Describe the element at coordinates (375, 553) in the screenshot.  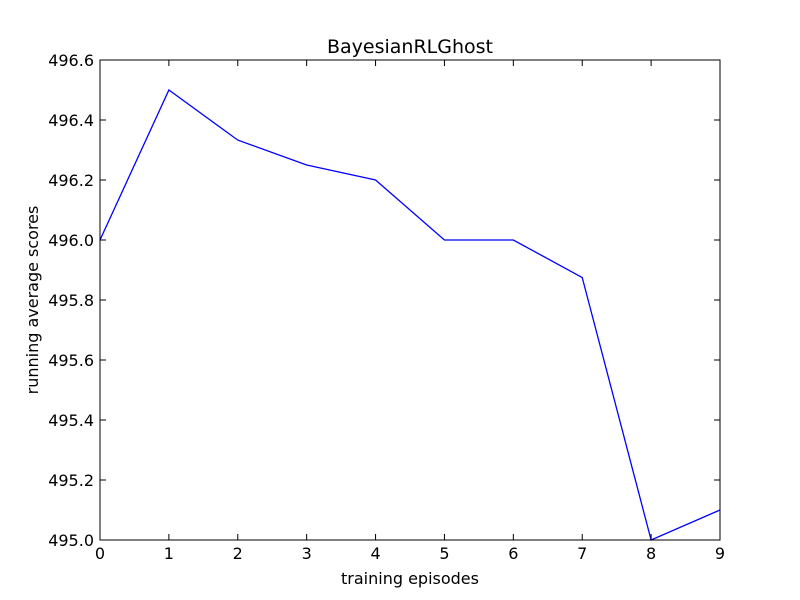
I see `x-tick-label: 4` at that location.